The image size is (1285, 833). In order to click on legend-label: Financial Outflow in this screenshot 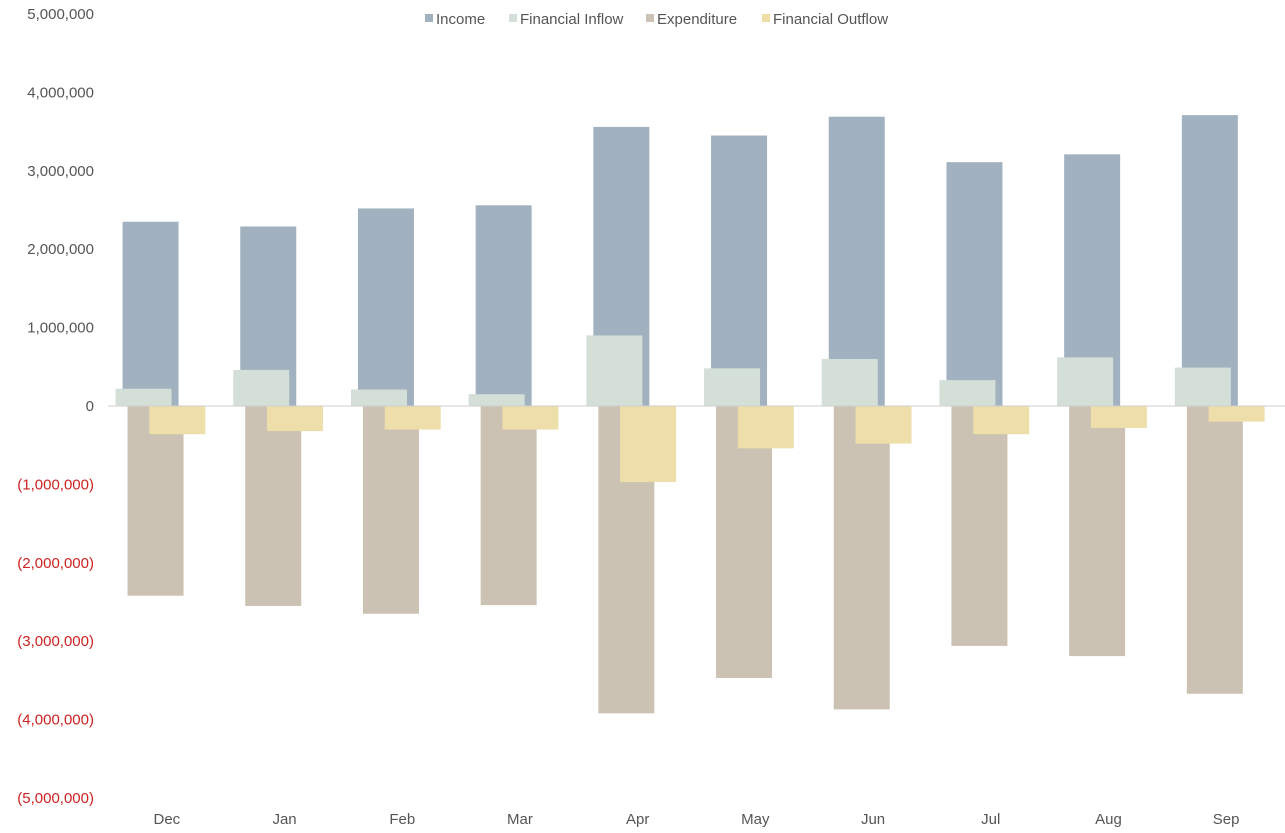, I will do `click(830, 19)`.